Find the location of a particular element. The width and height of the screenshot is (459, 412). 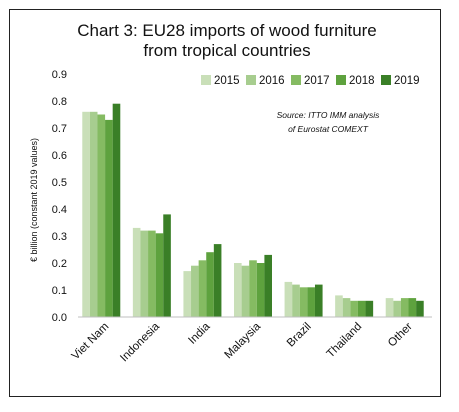

chart-title-line2: from tropical countries is located at coordinates (226, 50).